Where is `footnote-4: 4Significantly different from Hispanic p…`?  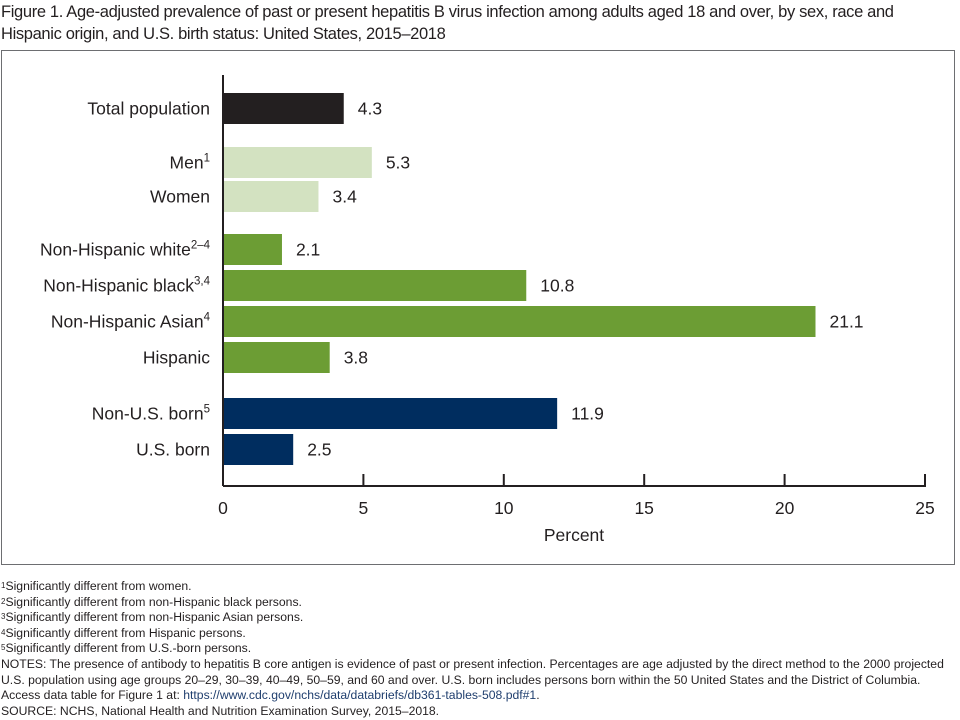
footnote-4: 4Significantly different from Hispanic p… is located at coordinates (480, 634).